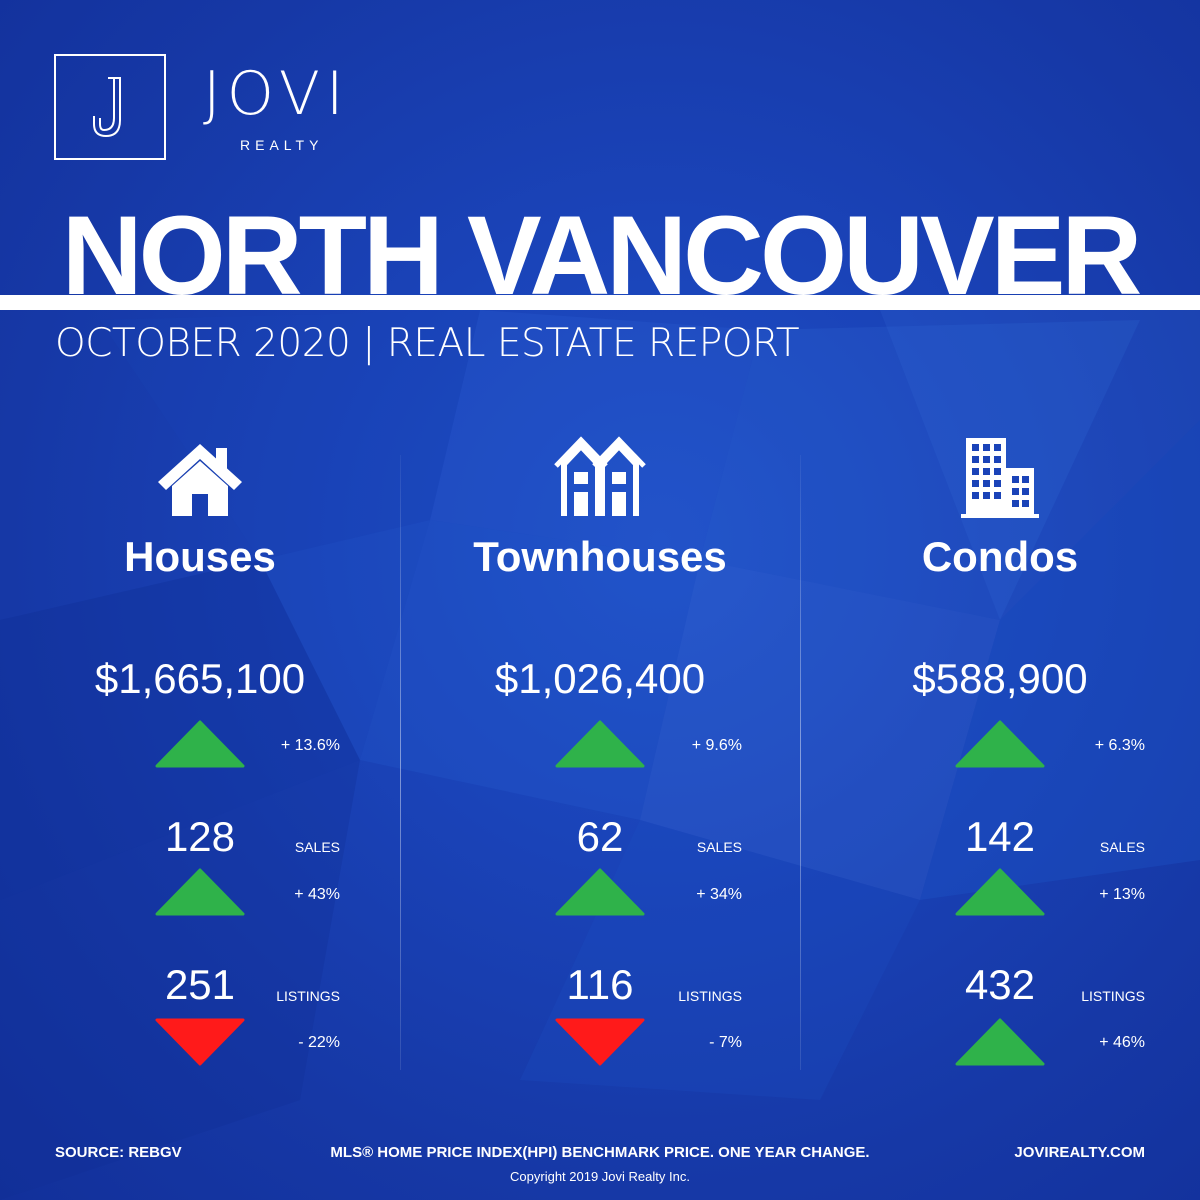 The height and width of the screenshot is (1200, 1200). What do you see at coordinates (602, 255) in the screenshot?
I see `page-title: NORTH VANCOUVER` at bounding box center [602, 255].